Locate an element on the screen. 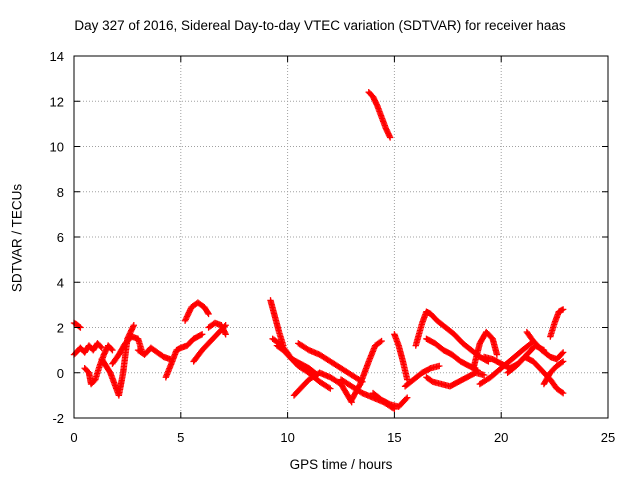  x-tick-label: 15 is located at coordinates (394, 437).